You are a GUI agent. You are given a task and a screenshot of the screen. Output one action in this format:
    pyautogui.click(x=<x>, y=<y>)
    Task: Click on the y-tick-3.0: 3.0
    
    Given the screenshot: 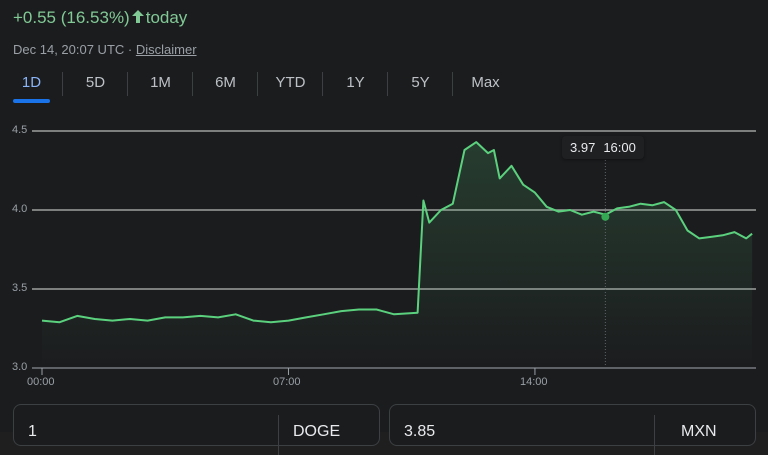 What is the action you would take?
    pyautogui.click(x=20, y=367)
    